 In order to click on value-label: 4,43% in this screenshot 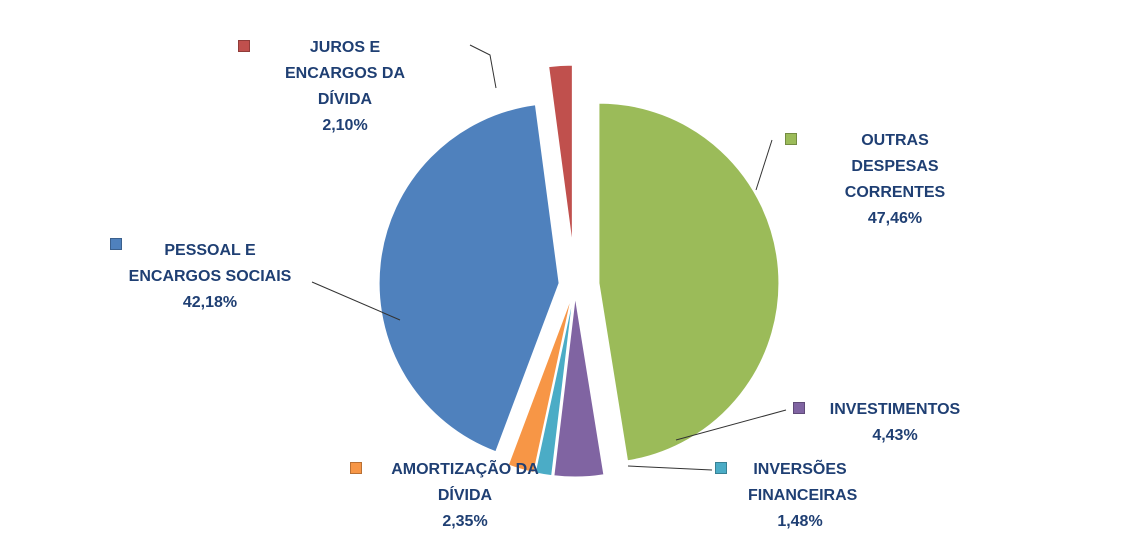, I will do `click(895, 435)`.